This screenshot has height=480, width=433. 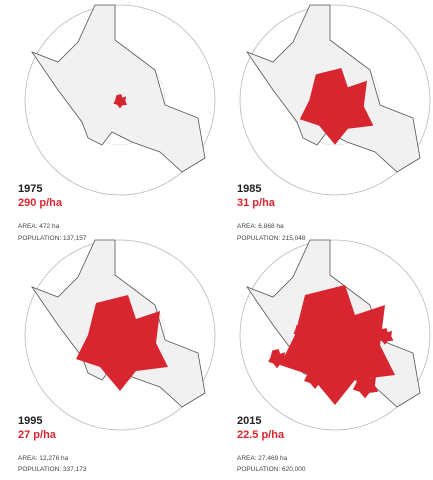 What do you see at coordinates (260, 226) in the screenshot?
I see `area: AREA: 6,868 ha` at bounding box center [260, 226].